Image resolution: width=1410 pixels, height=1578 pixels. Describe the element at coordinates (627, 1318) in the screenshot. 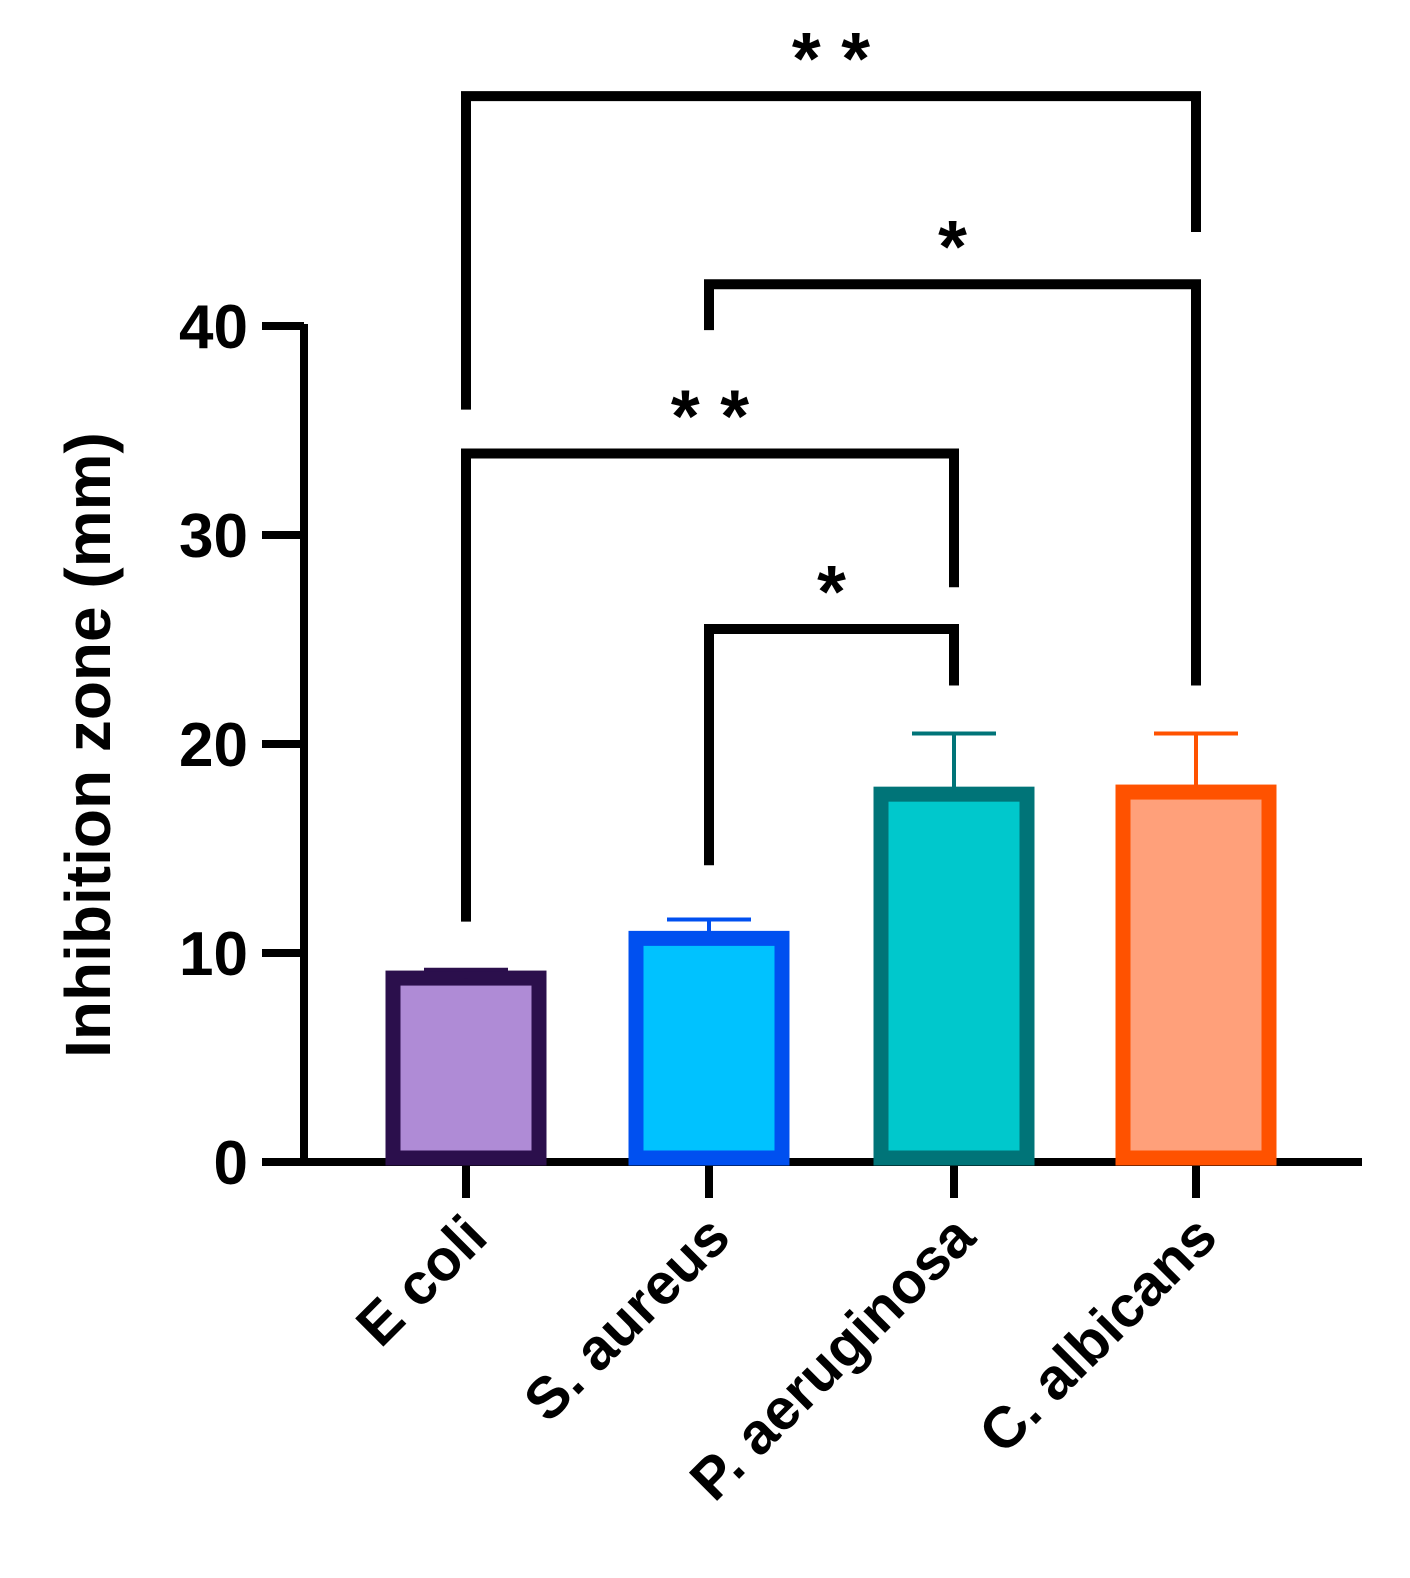

I see `category-label-1: S. aureus` at that location.